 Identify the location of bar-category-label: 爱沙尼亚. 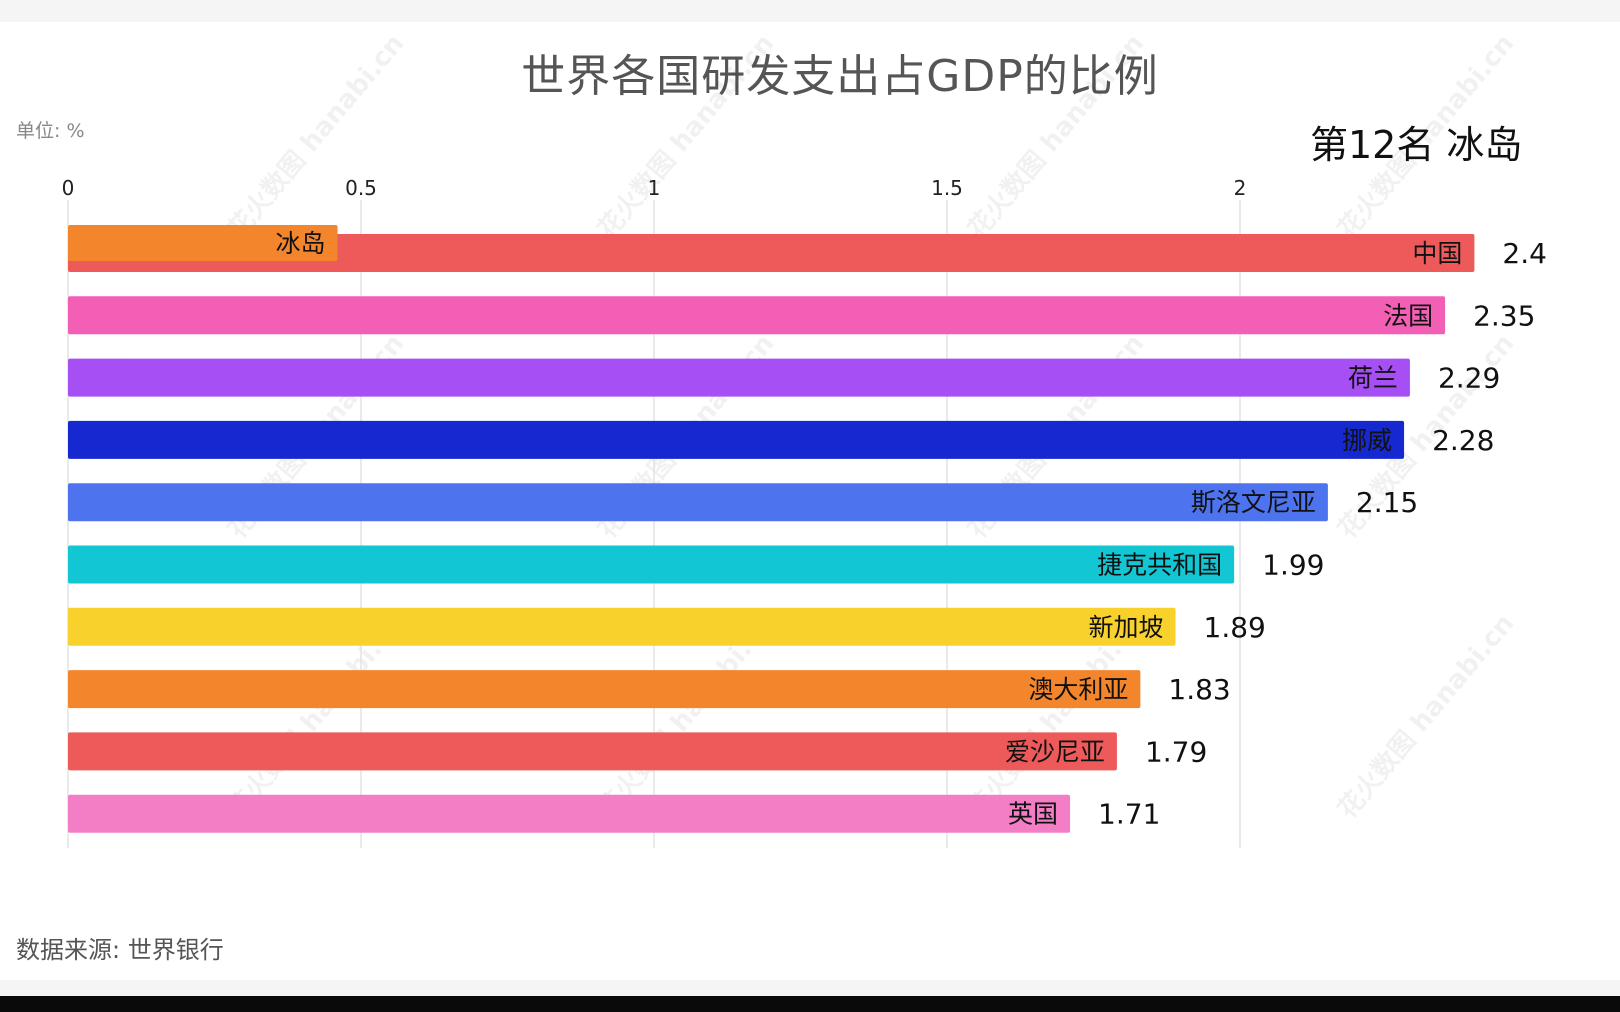
(1055, 751).